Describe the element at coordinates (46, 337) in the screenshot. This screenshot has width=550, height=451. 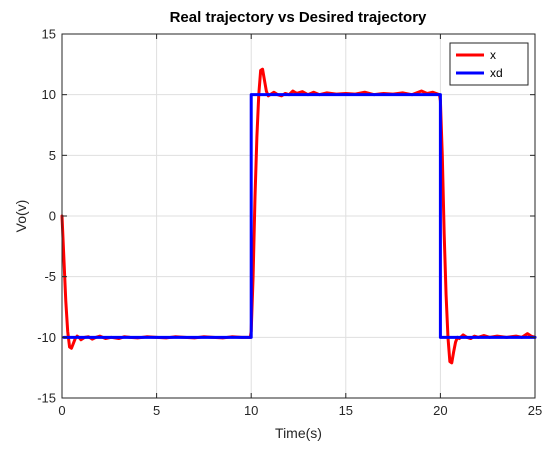
I see `y-tick-label: -10` at that location.